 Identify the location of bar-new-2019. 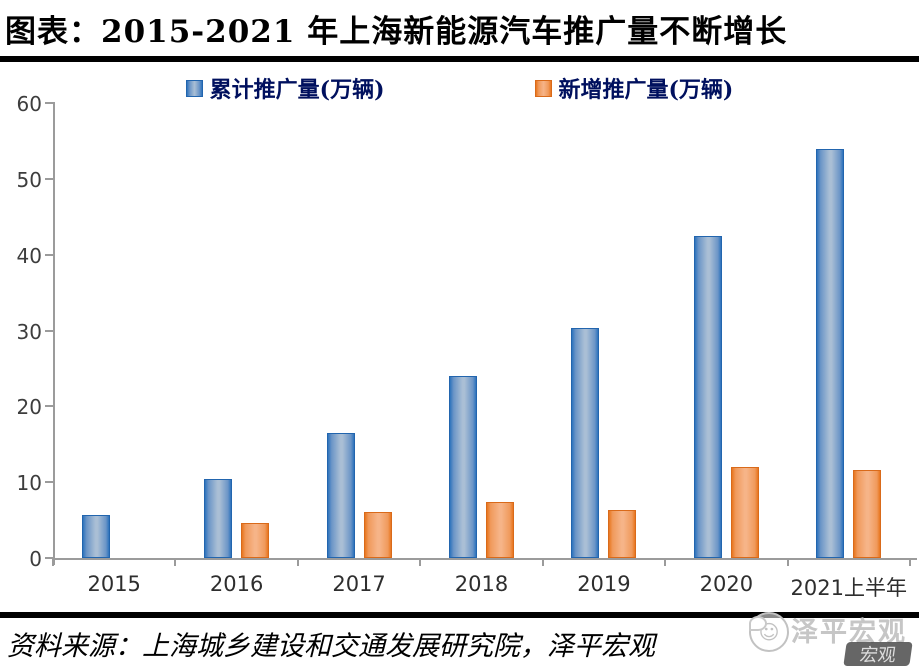
(622, 534).